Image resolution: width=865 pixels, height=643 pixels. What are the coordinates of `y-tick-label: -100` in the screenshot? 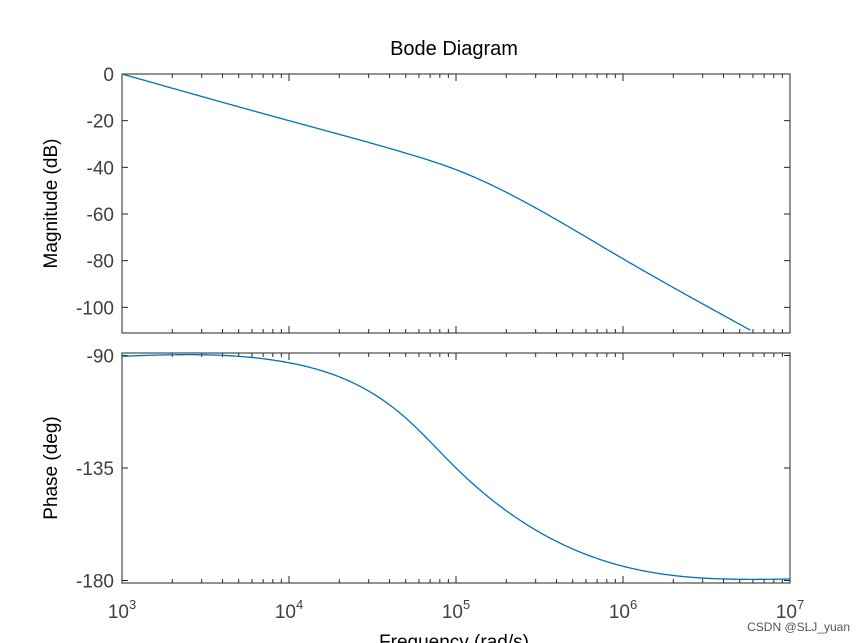 It's located at (95, 308).